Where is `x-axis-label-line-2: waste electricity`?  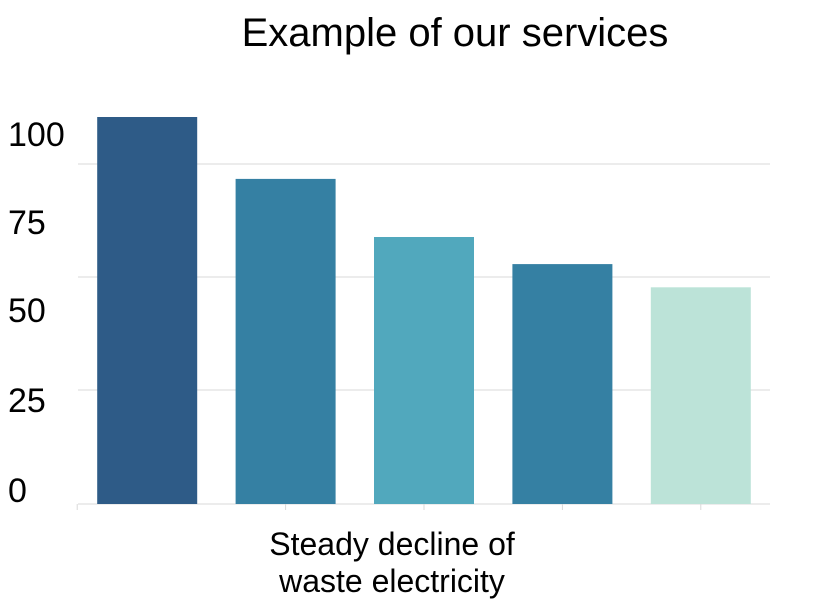
x-axis-label-line-2: waste electricity is located at coordinates (391, 581).